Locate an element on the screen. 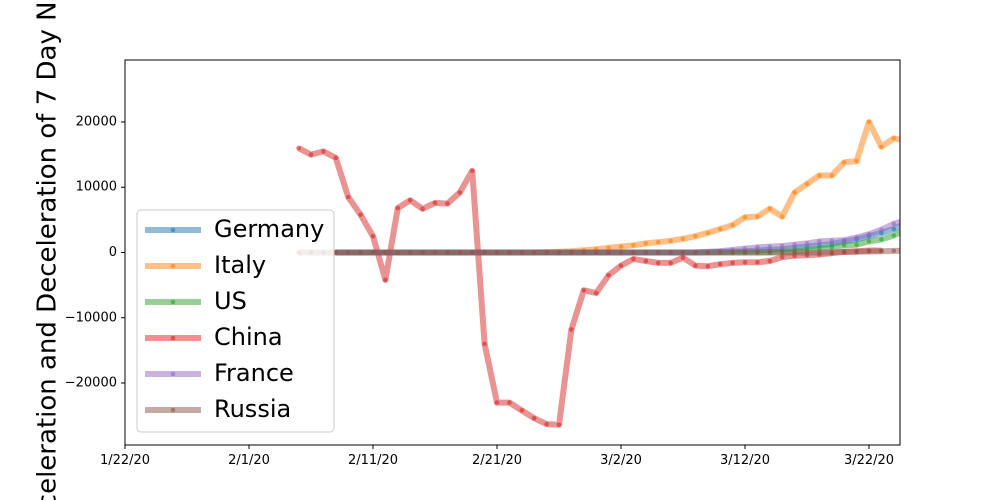  legend-label: Italy is located at coordinates (240, 265).